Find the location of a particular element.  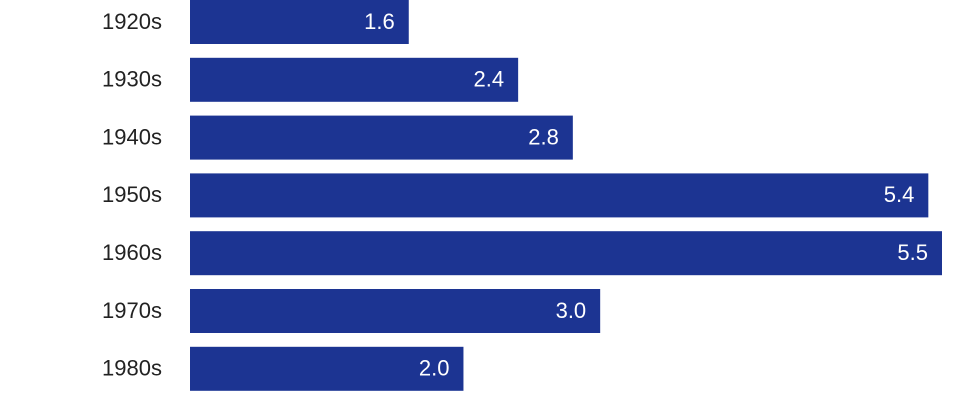

y-tick-label: 1980s is located at coordinates (132, 368).